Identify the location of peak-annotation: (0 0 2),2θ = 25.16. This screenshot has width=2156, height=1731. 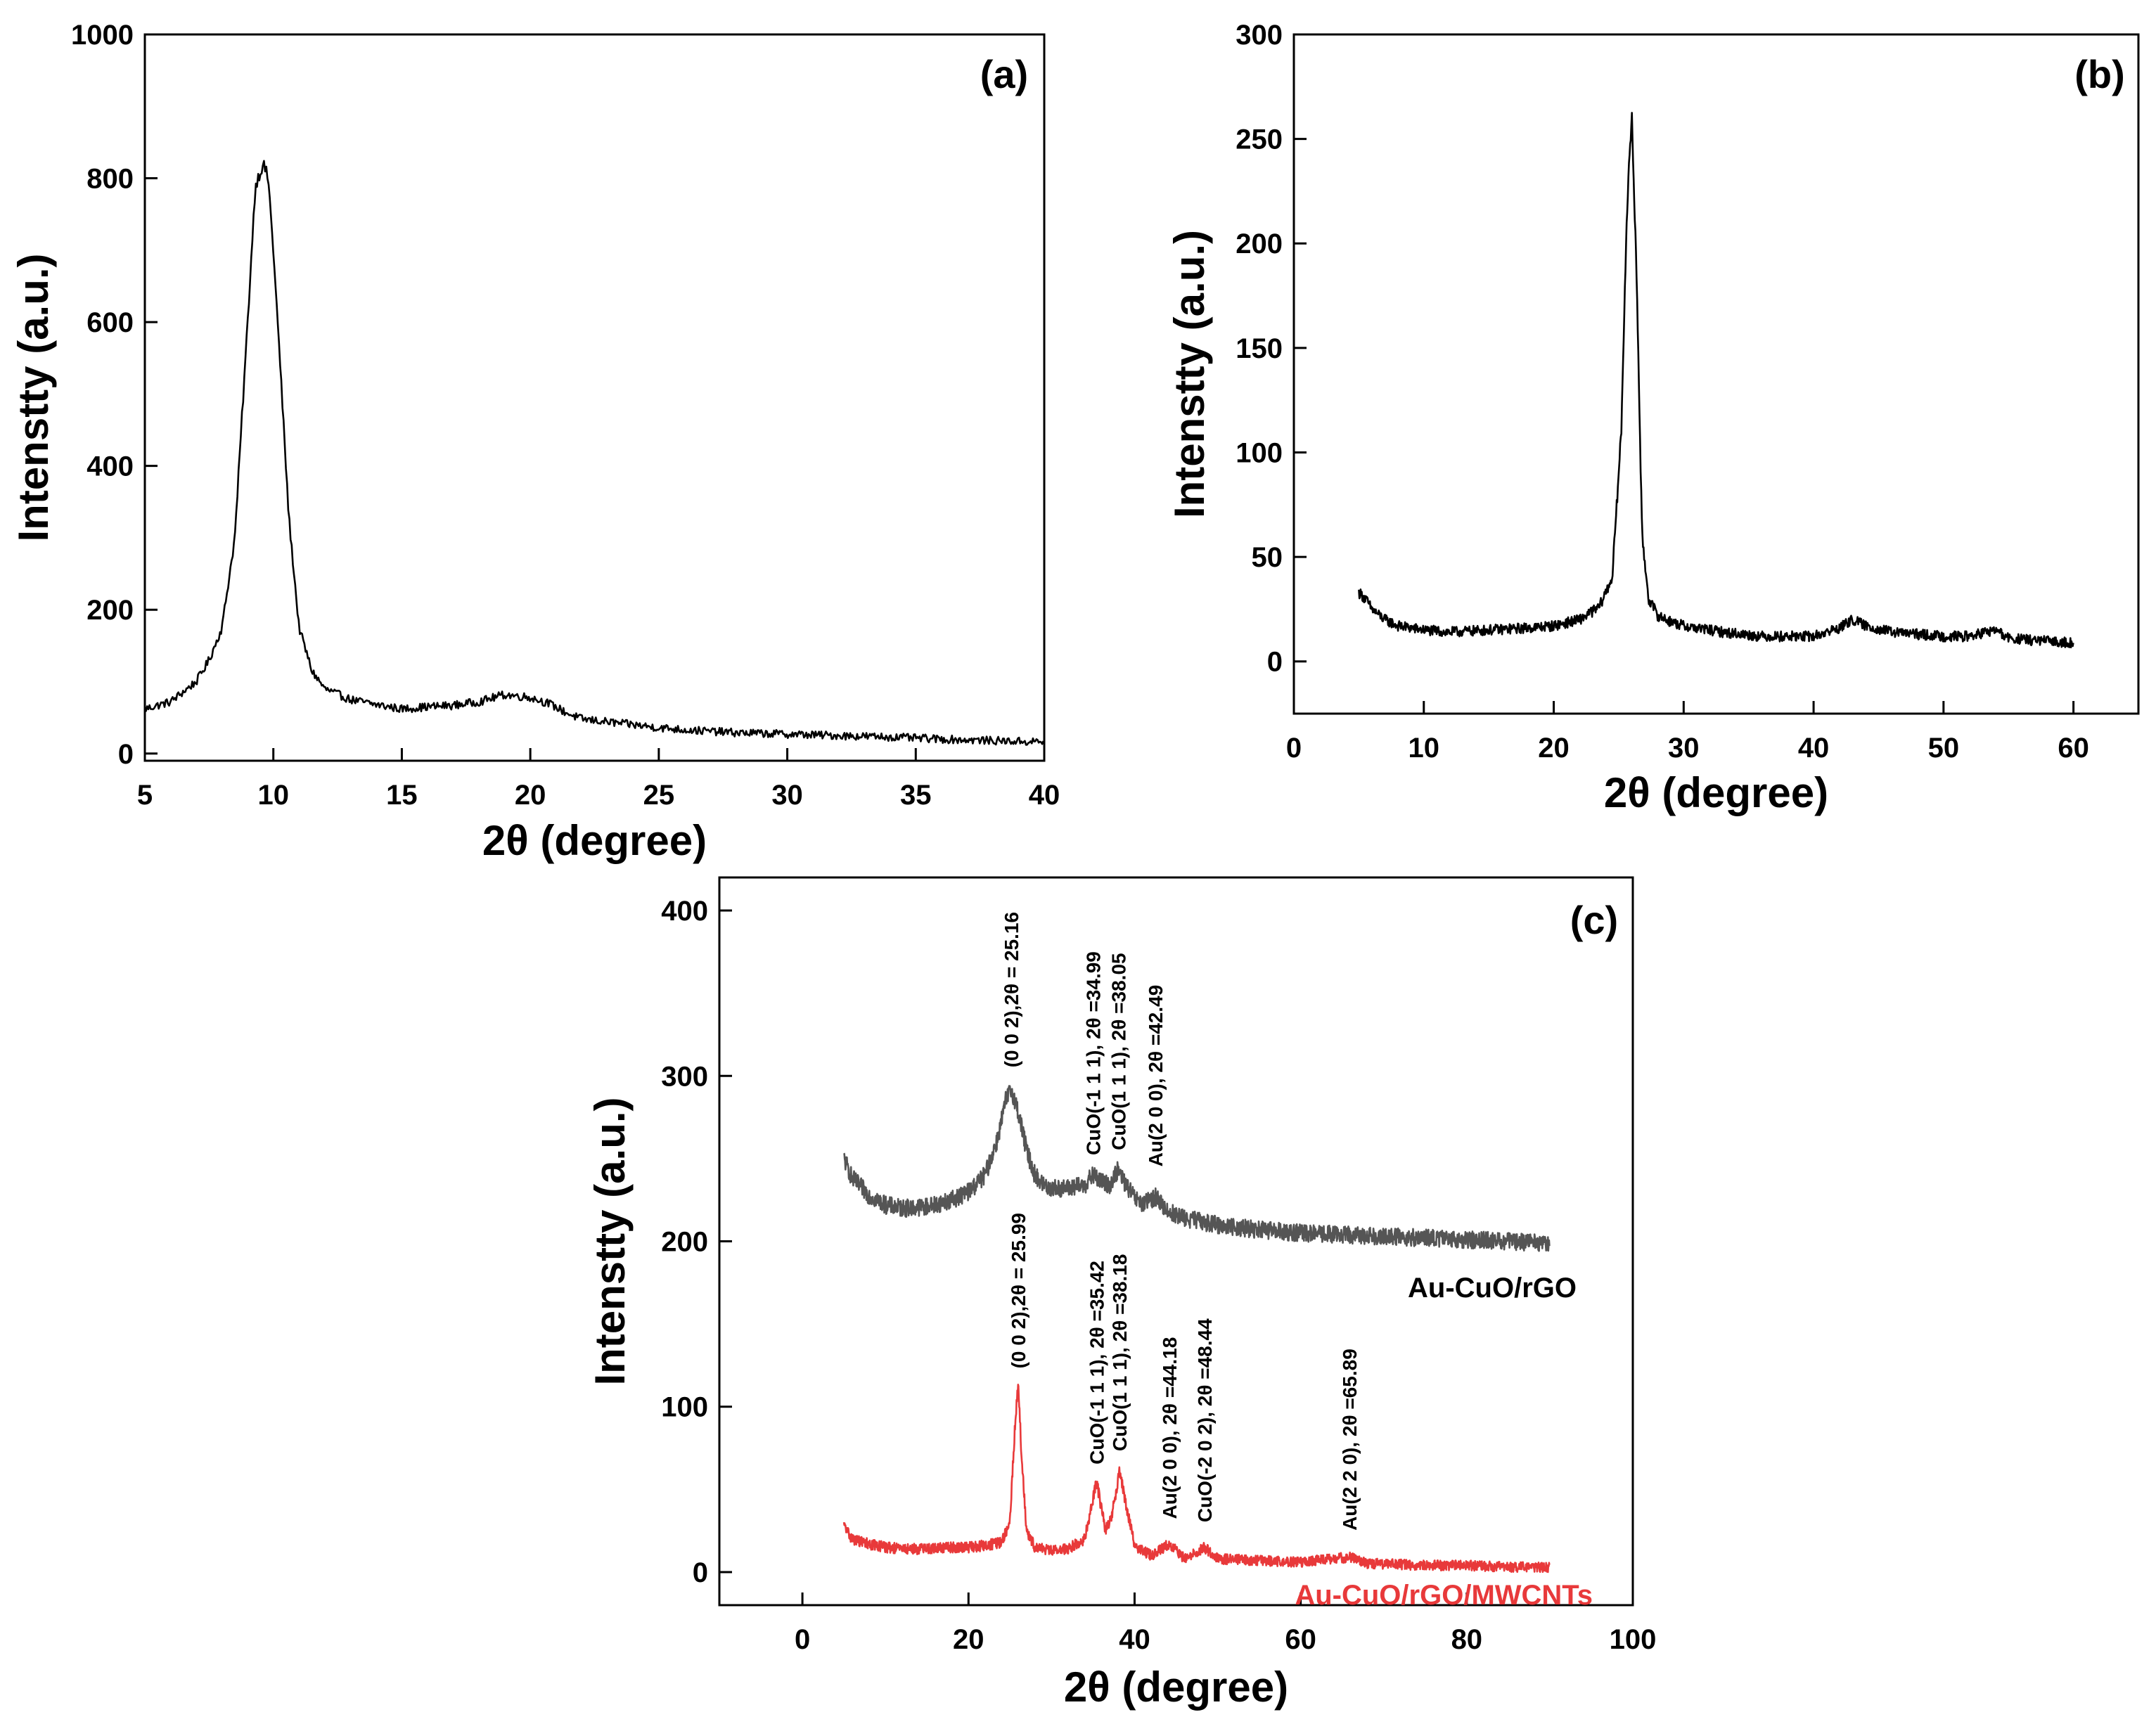
(1011, 989).